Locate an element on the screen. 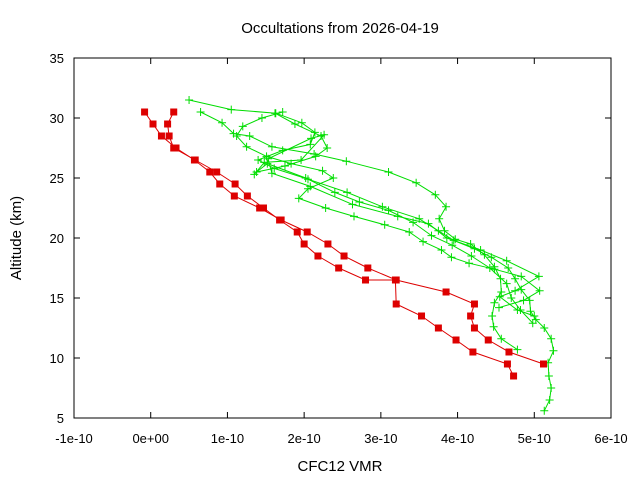  x-tick-label: 1e-10 is located at coordinates (227, 438).